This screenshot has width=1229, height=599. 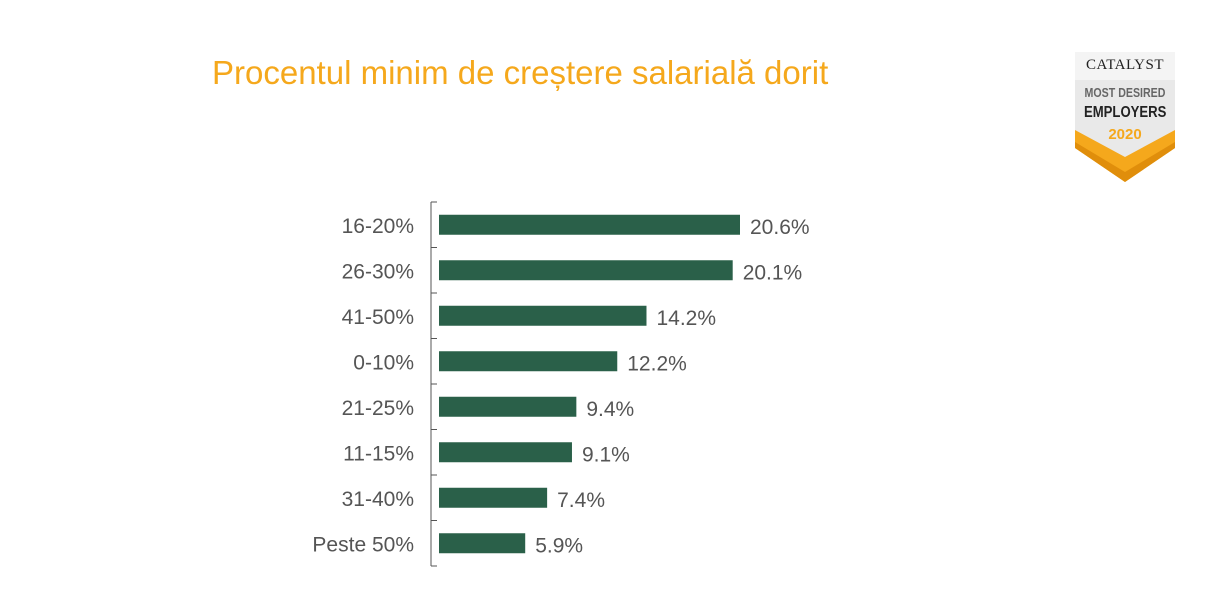 I want to click on bar-0-10%, so click(x=528, y=361).